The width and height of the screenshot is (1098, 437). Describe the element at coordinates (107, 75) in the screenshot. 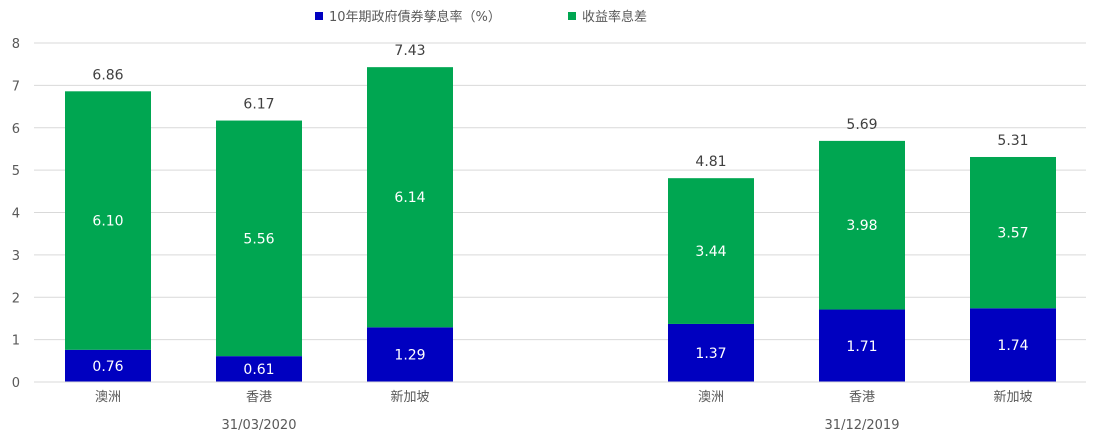

I see `total-label: 6.86` at that location.